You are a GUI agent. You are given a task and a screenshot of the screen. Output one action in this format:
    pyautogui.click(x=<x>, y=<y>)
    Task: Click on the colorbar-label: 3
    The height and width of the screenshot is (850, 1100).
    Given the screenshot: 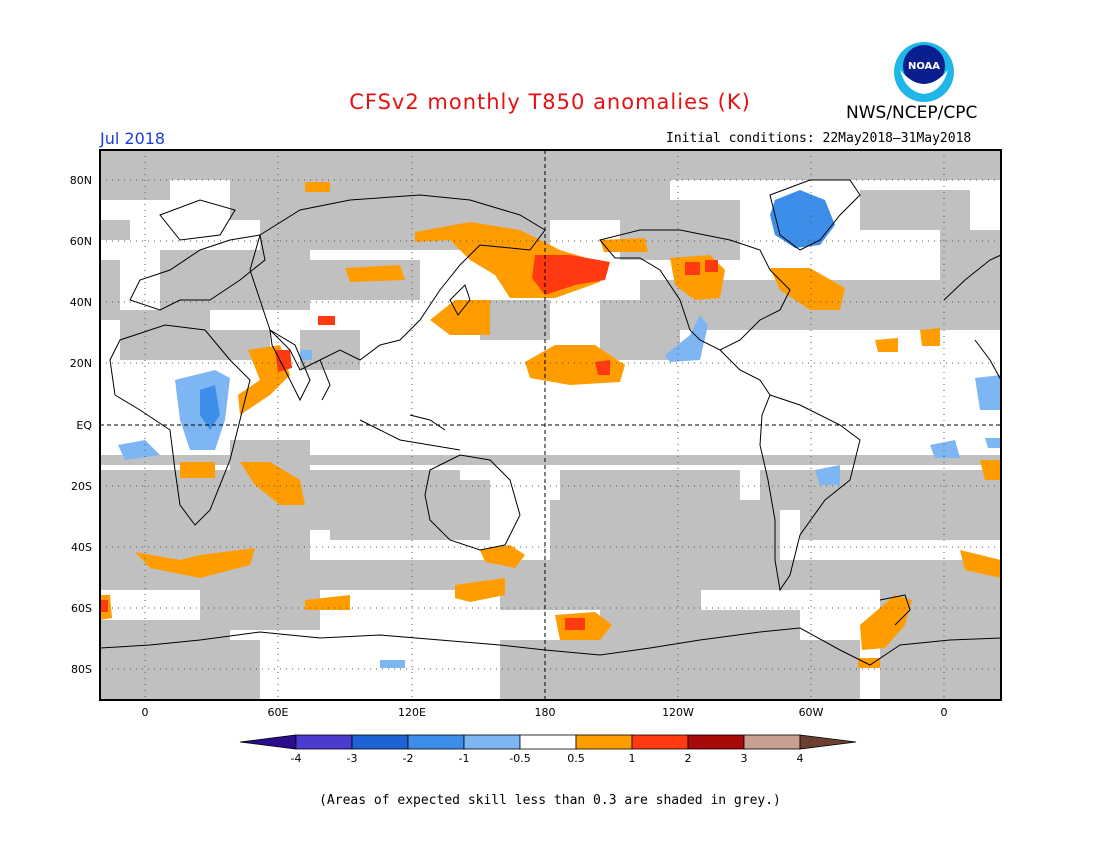 What is the action you would take?
    pyautogui.click(x=744, y=758)
    